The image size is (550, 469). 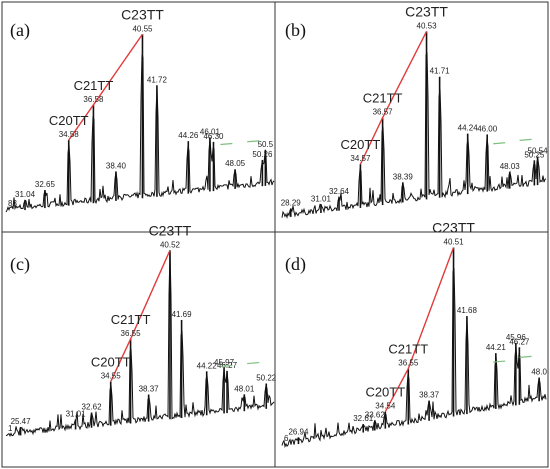 What do you see at coordinates (467, 310) in the screenshot?
I see `rt-label: 41.68` at bounding box center [467, 310].